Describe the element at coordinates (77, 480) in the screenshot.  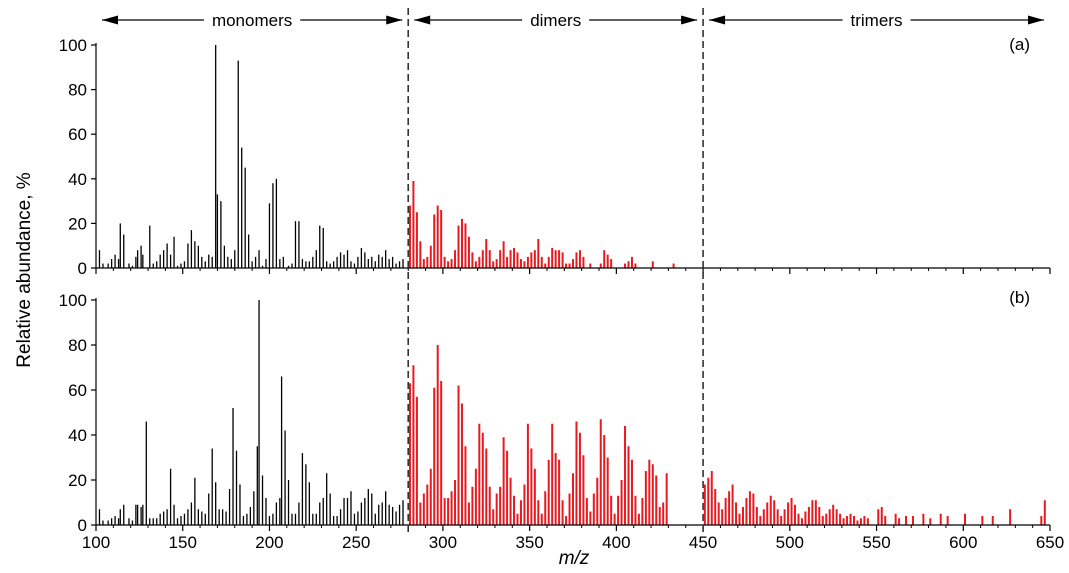
I see `y-tick-label-b-20: 20` at that location.